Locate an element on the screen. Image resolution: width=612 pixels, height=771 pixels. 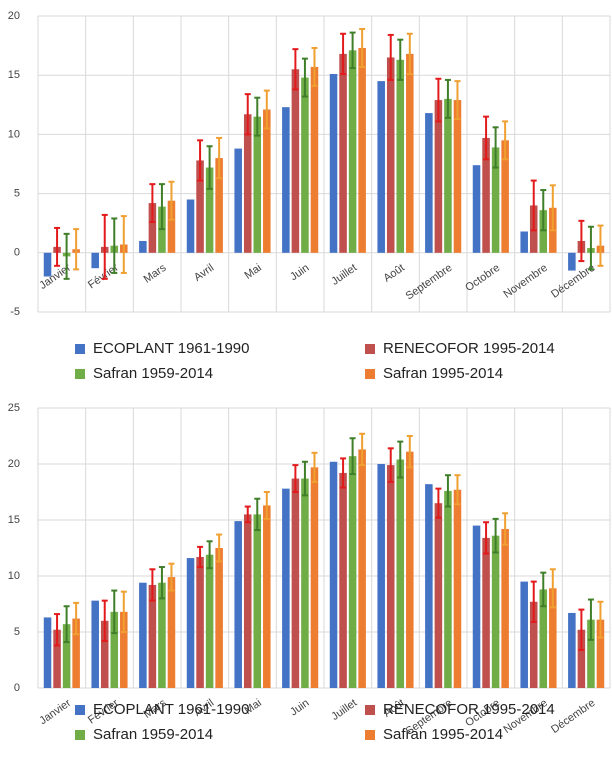
x-tick-label: Juillet is located at coordinates (344, 710).